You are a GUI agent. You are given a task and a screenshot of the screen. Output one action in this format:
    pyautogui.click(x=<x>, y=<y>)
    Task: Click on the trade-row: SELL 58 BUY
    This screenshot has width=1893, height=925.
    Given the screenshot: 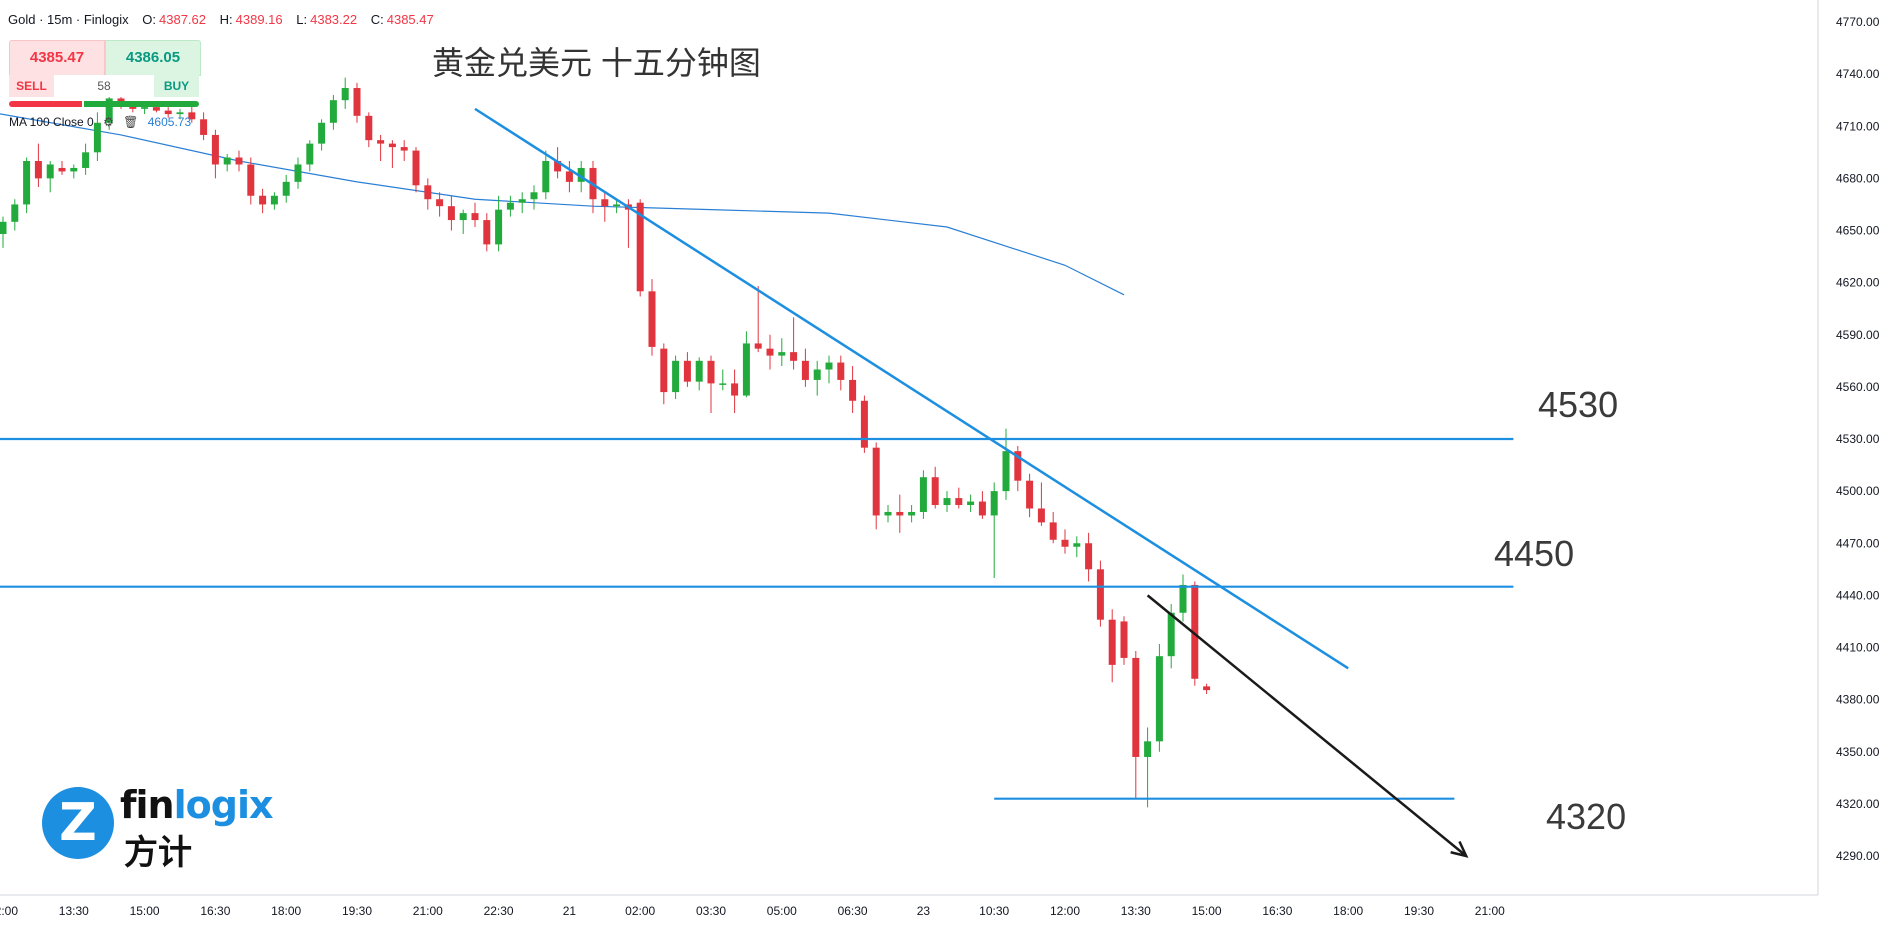 What is the action you would take?
    pyautogui.click(x=104, y=86)
    